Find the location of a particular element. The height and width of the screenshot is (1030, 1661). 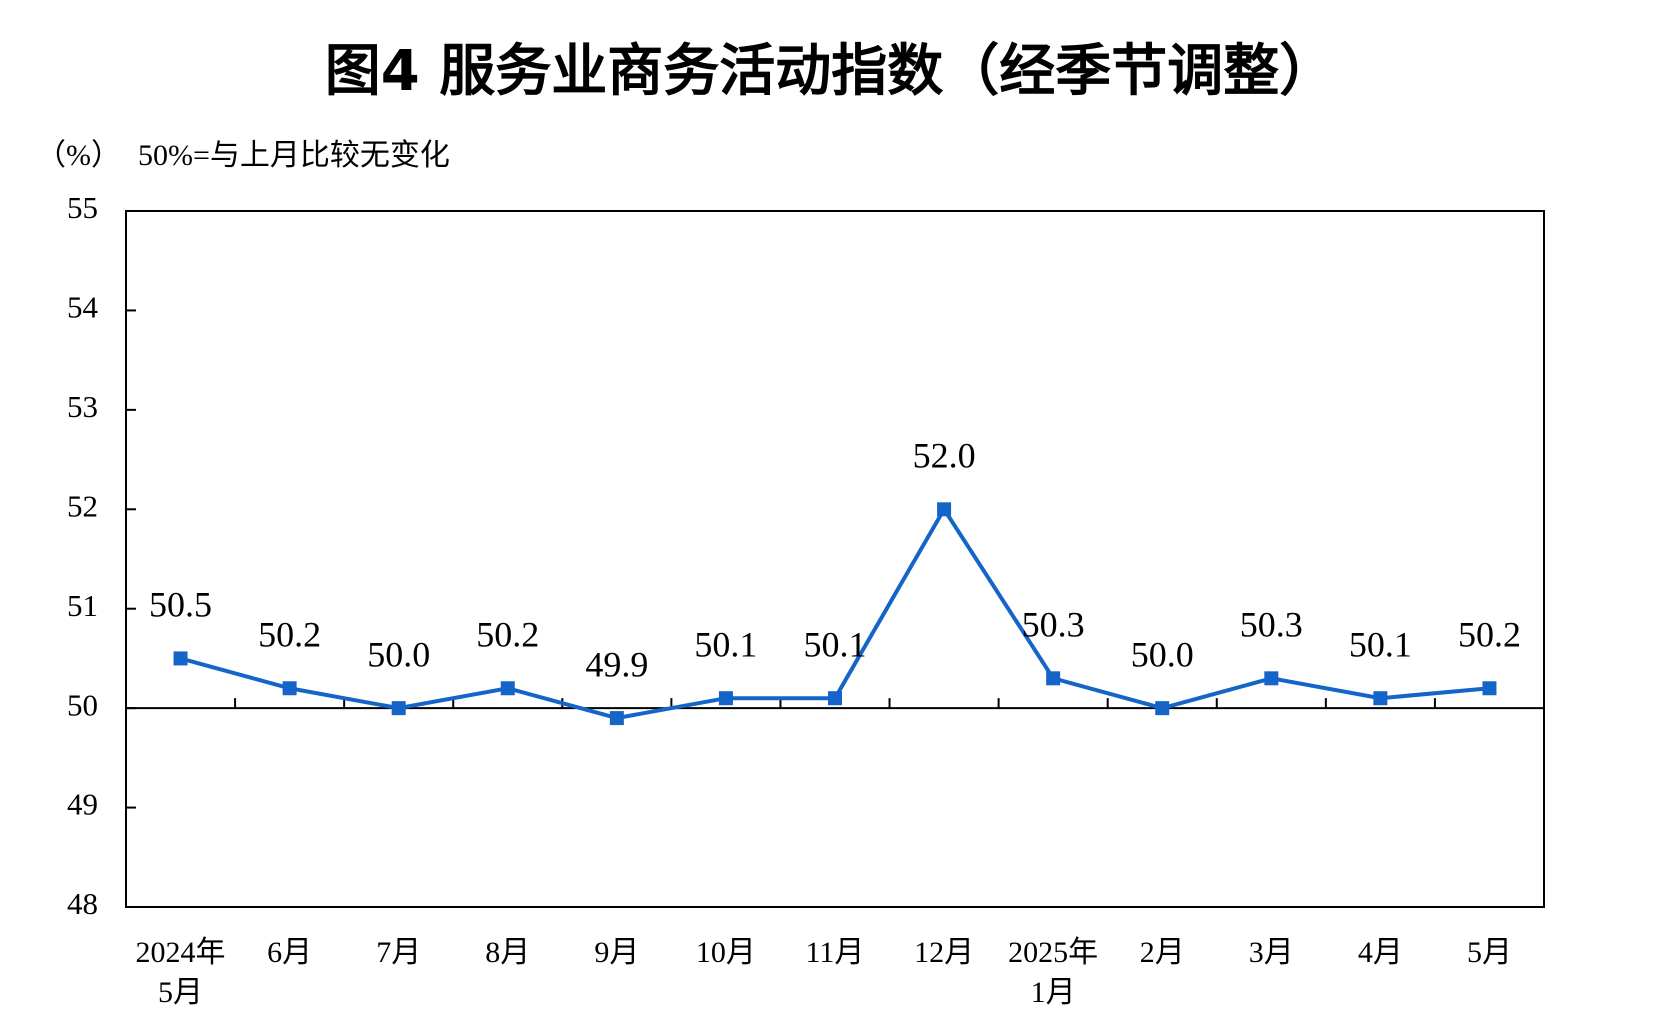

x-tick-label: 6月 is located at coordinates (289, 952).